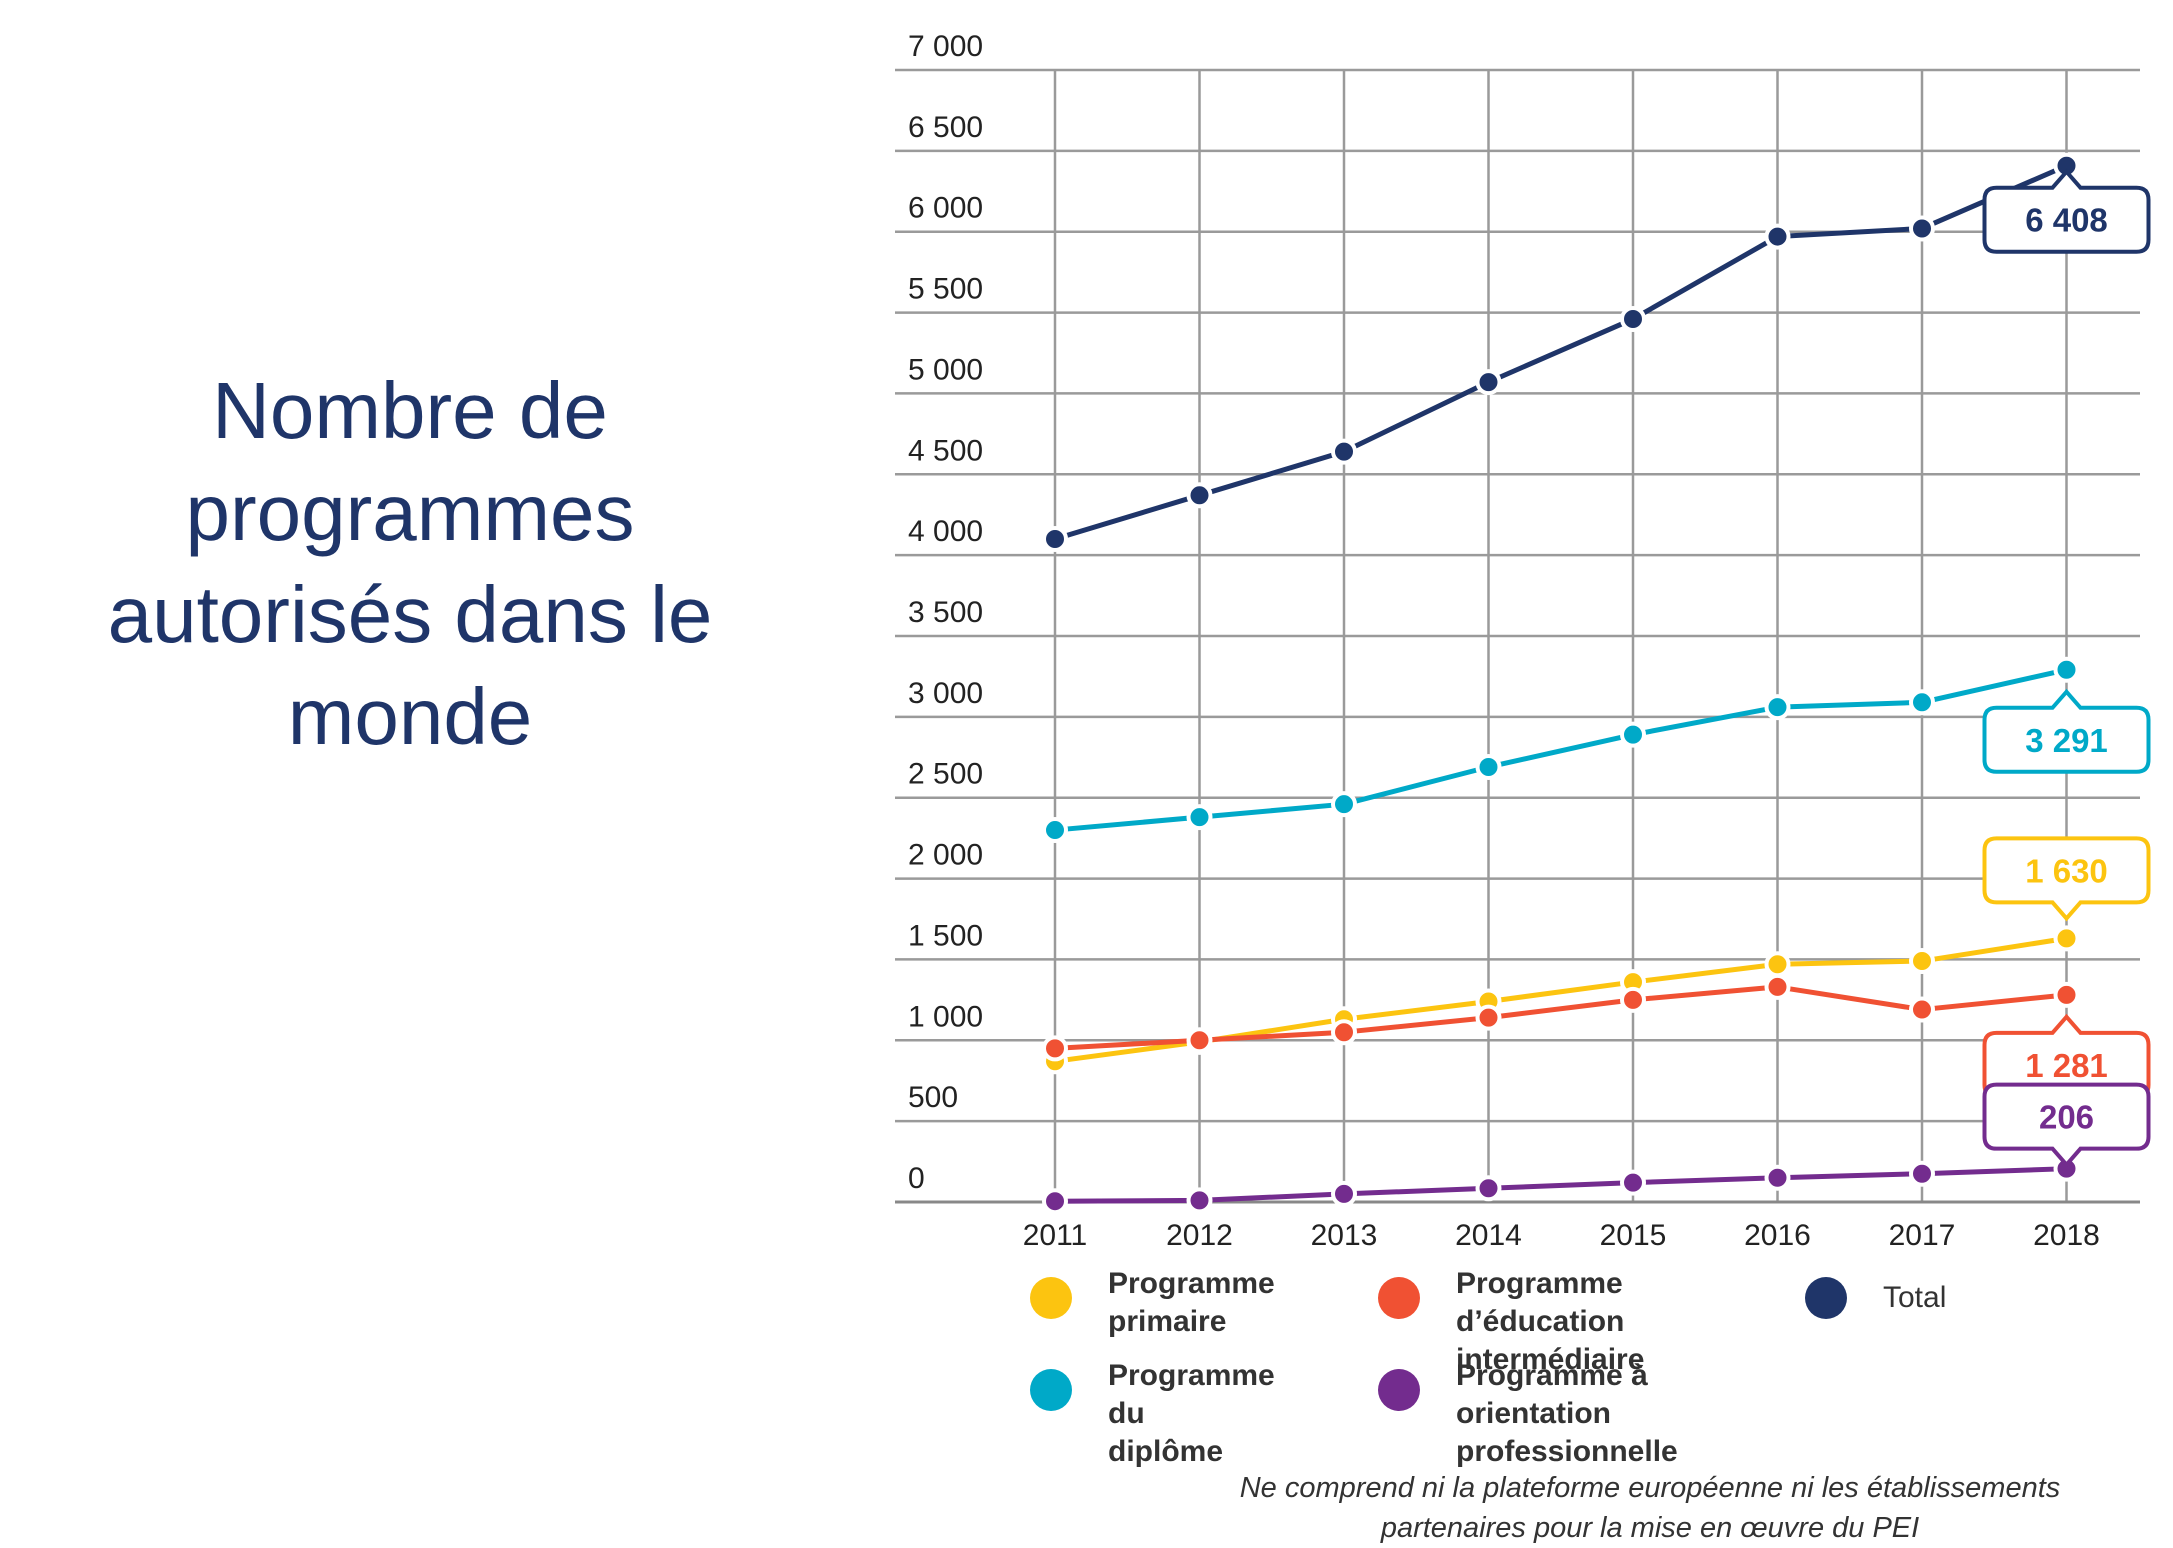 The height and width of the screenshot is (1548, 2173). I want to click on callout-label: 1 281, so click(2066, 1065).